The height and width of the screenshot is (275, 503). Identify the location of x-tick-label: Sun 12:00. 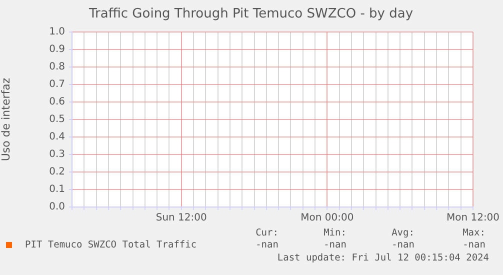
(181, 218).